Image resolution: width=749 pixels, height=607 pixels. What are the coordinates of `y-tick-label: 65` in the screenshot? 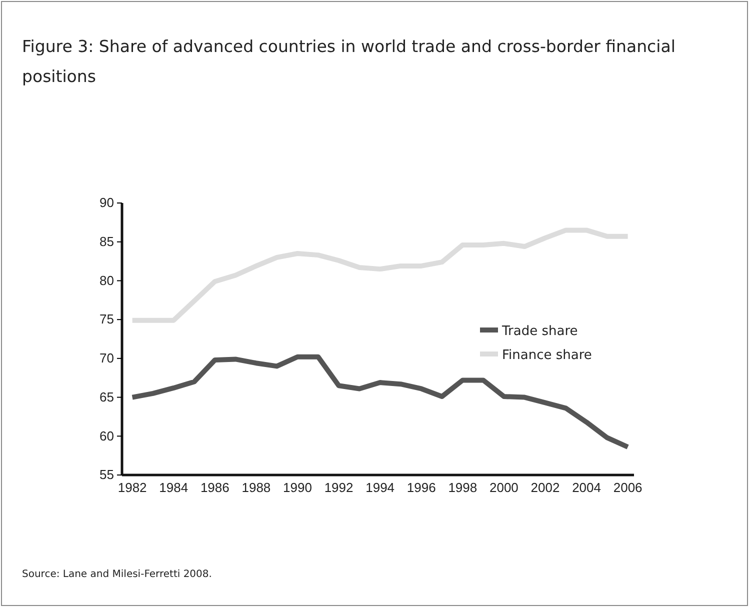 It's located at (107, 396).